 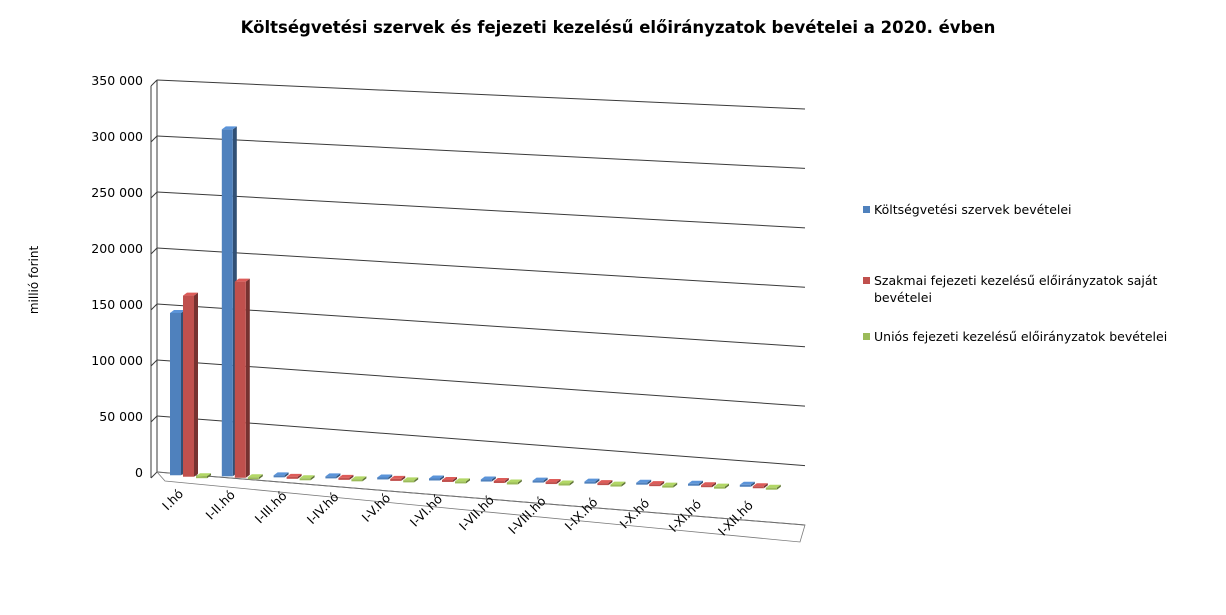 What do you see at coordinates (121, 416) in the screenshot?
I see `y-tick-label: 50 000` at bounding box center [121, 416].